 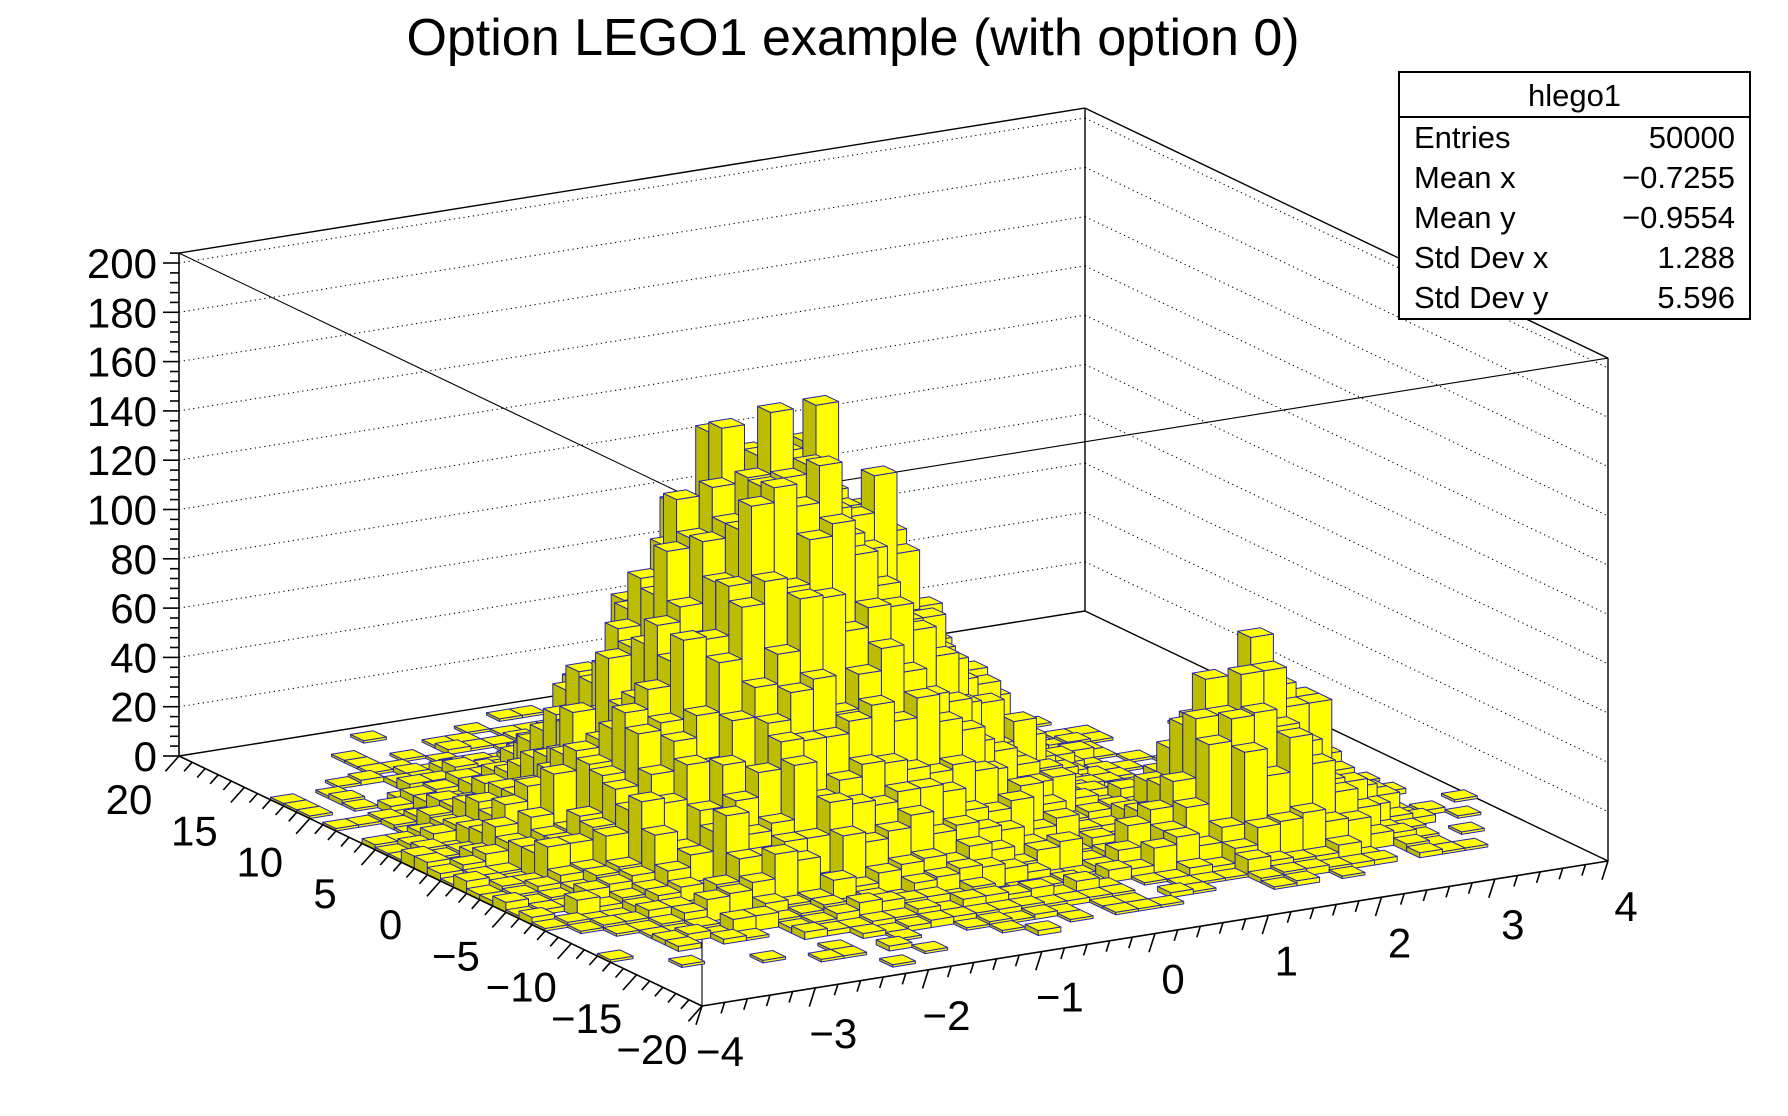 I want to click on stats-value: −0.9554, so click(x=1678, y=217).